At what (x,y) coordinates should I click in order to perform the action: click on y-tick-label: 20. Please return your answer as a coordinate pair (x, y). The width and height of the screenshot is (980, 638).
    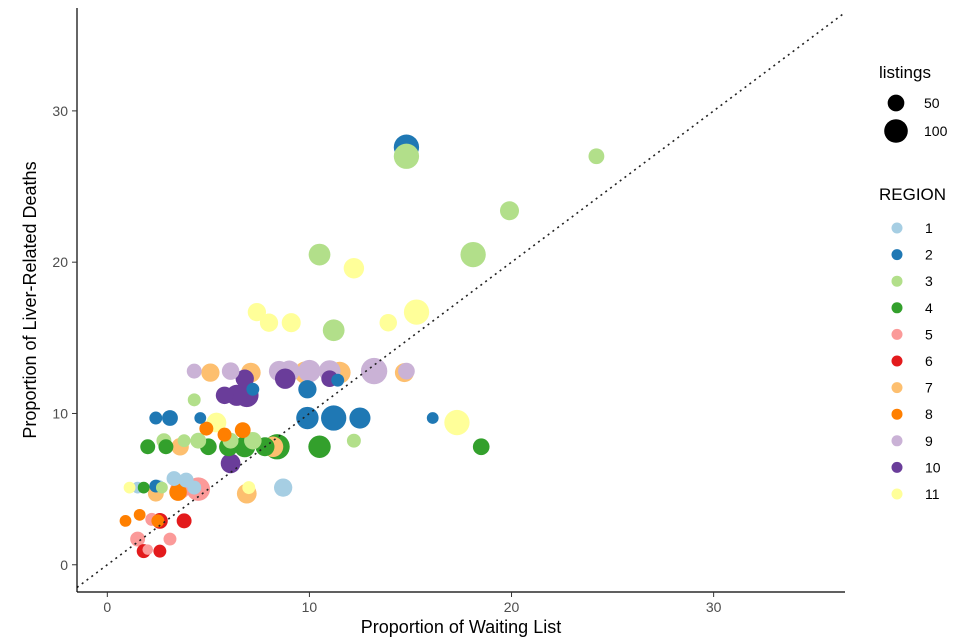
    Looking at the image, I should click on (60, 262).